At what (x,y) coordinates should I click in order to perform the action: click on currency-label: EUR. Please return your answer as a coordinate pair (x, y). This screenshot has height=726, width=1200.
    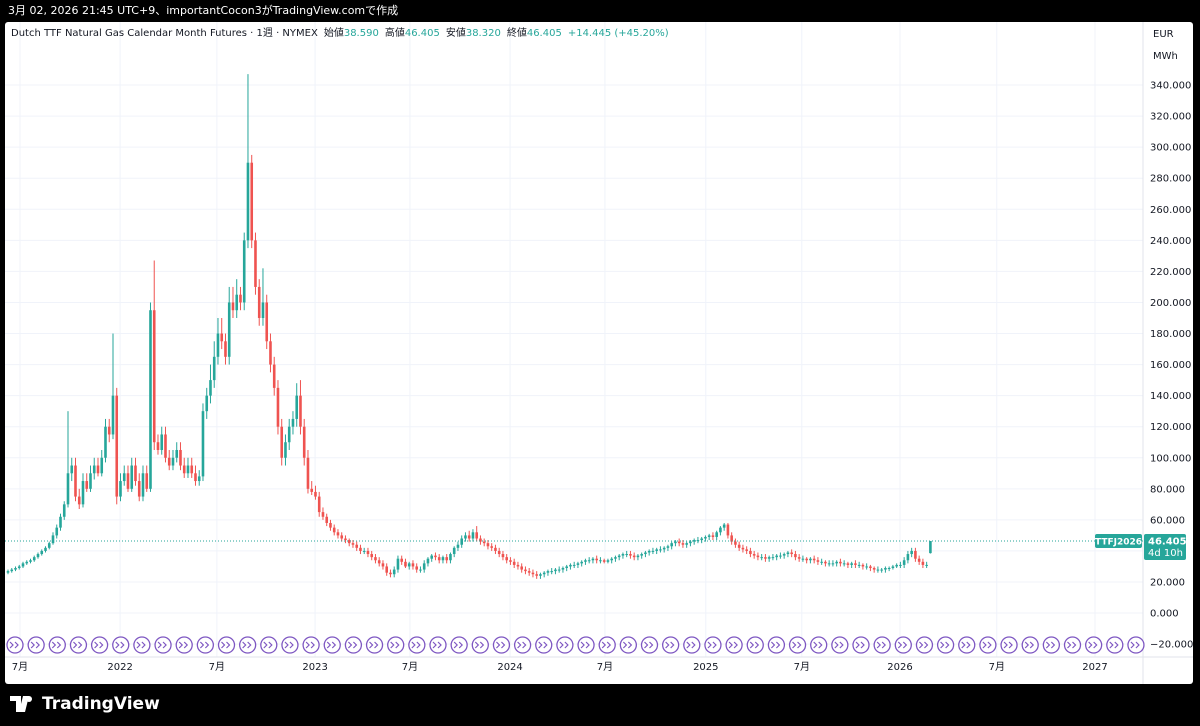
    Looking at the image, I should click on (1163, 34).